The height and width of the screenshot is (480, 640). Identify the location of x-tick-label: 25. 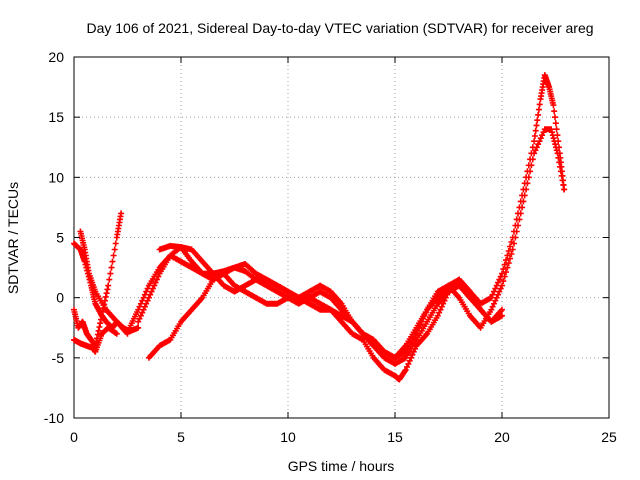
(609, 437).